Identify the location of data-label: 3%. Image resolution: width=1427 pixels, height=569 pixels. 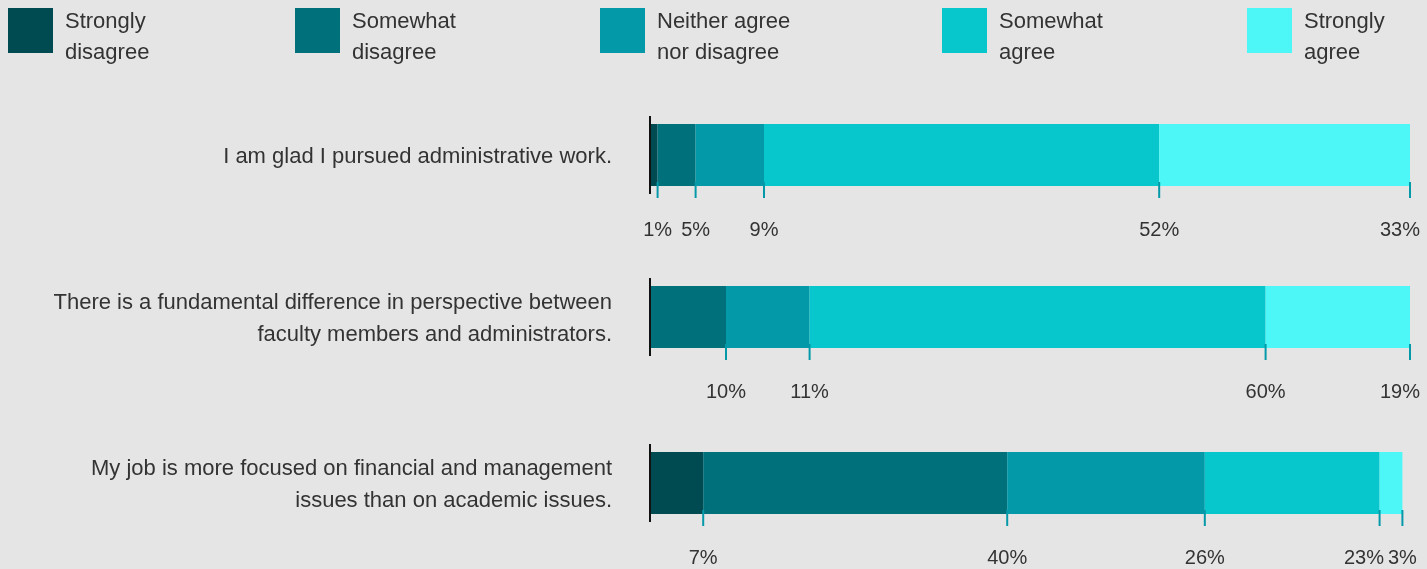
(1402, 557).